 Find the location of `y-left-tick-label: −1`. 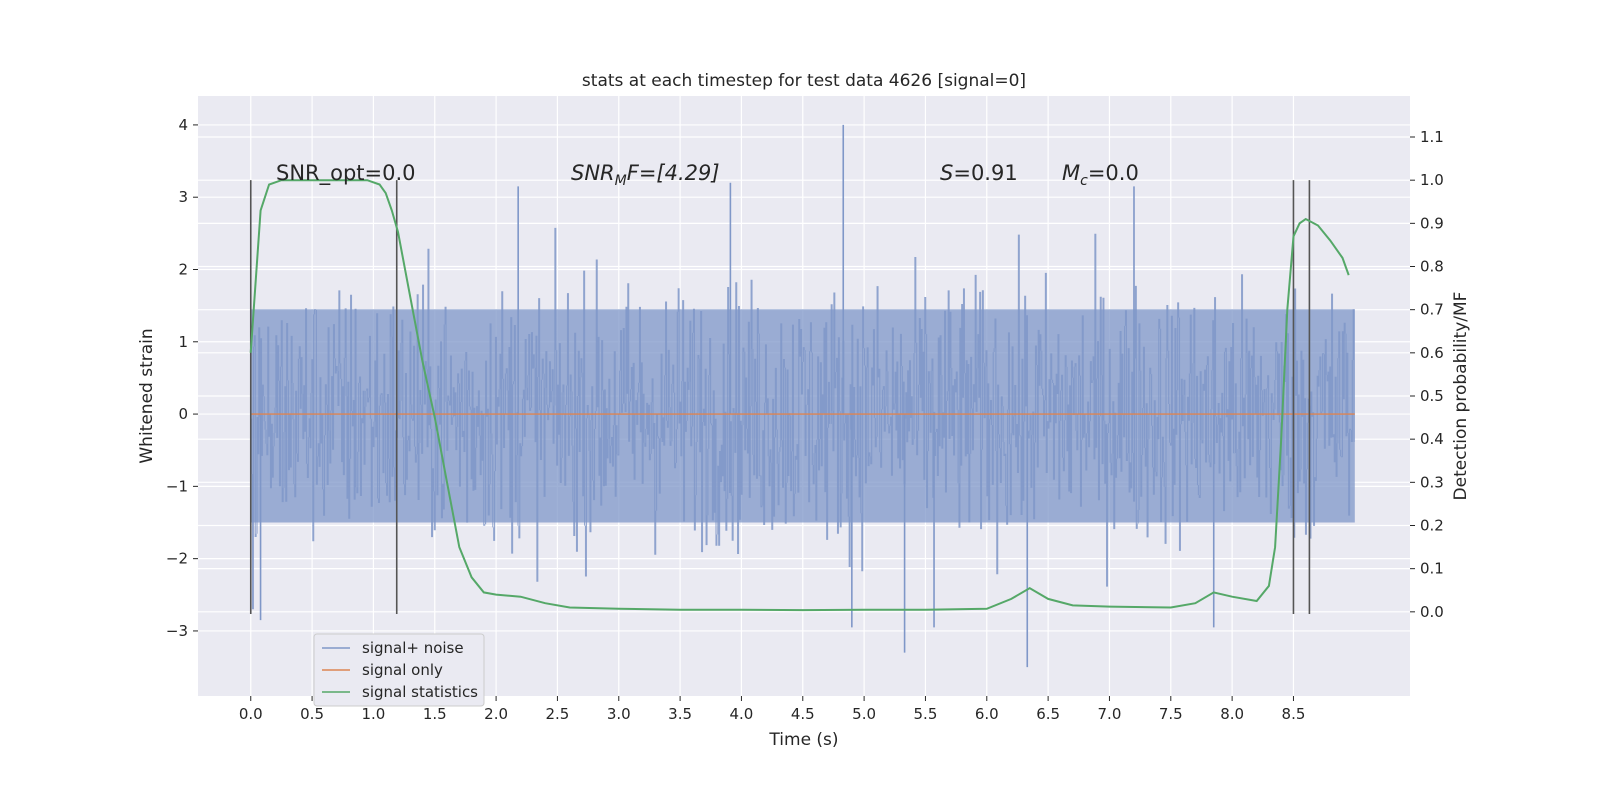

y-left-tick-label: −1 is located at coordinates (177, 486).